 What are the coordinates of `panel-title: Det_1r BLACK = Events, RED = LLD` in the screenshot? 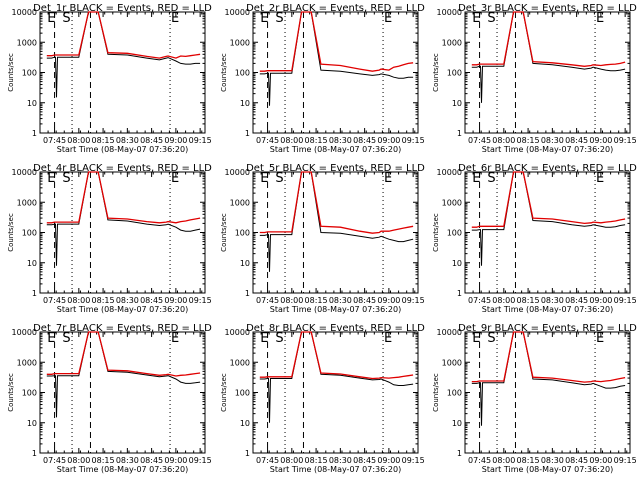 It's located at (122, 8).